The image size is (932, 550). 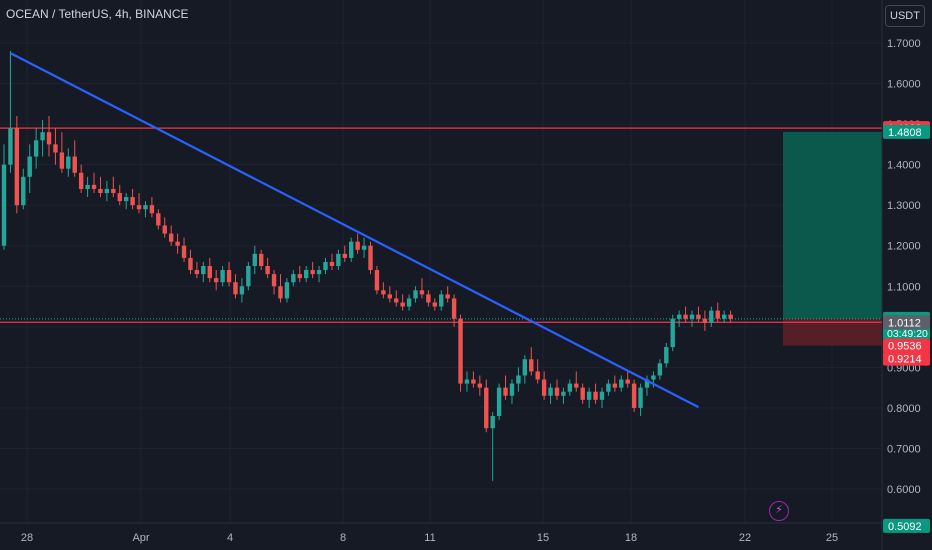 I want to click on x-tick-label: 28, so click(x=27, y=538).